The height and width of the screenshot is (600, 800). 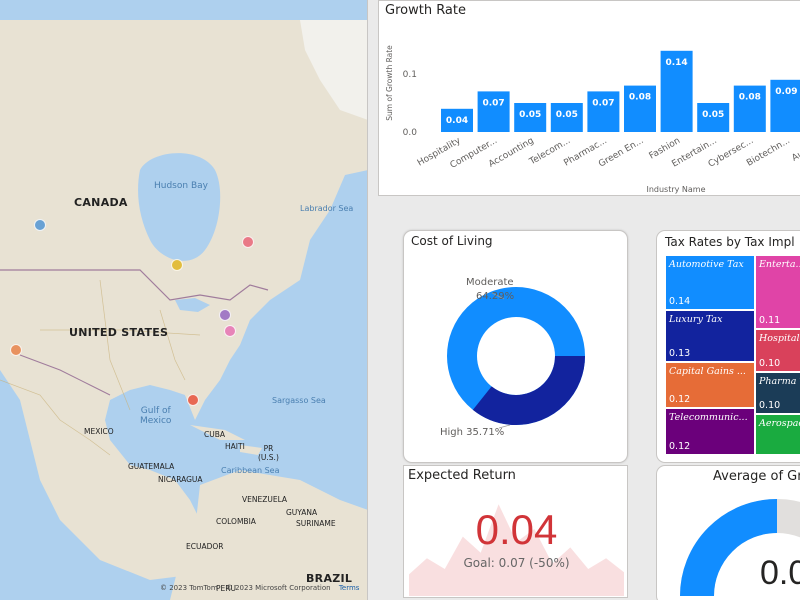 I want to click on map-label-haiti: HAITI, so click(x=235, y=446).